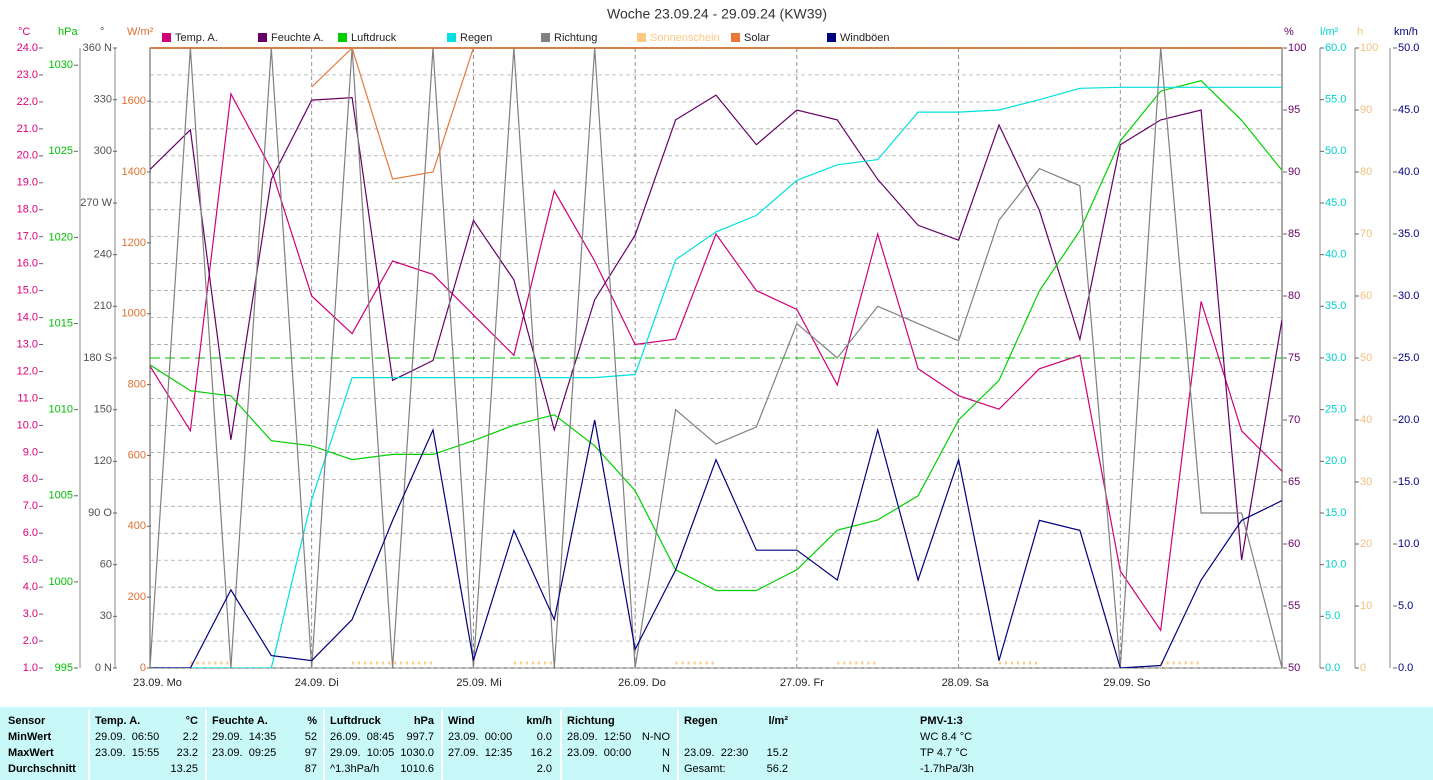 The width and height of the screenshot is (1433, 780). Describe the element at coordinates (30, 506) in the screenshot. I see `y-tick-label: 7.0` at that location.